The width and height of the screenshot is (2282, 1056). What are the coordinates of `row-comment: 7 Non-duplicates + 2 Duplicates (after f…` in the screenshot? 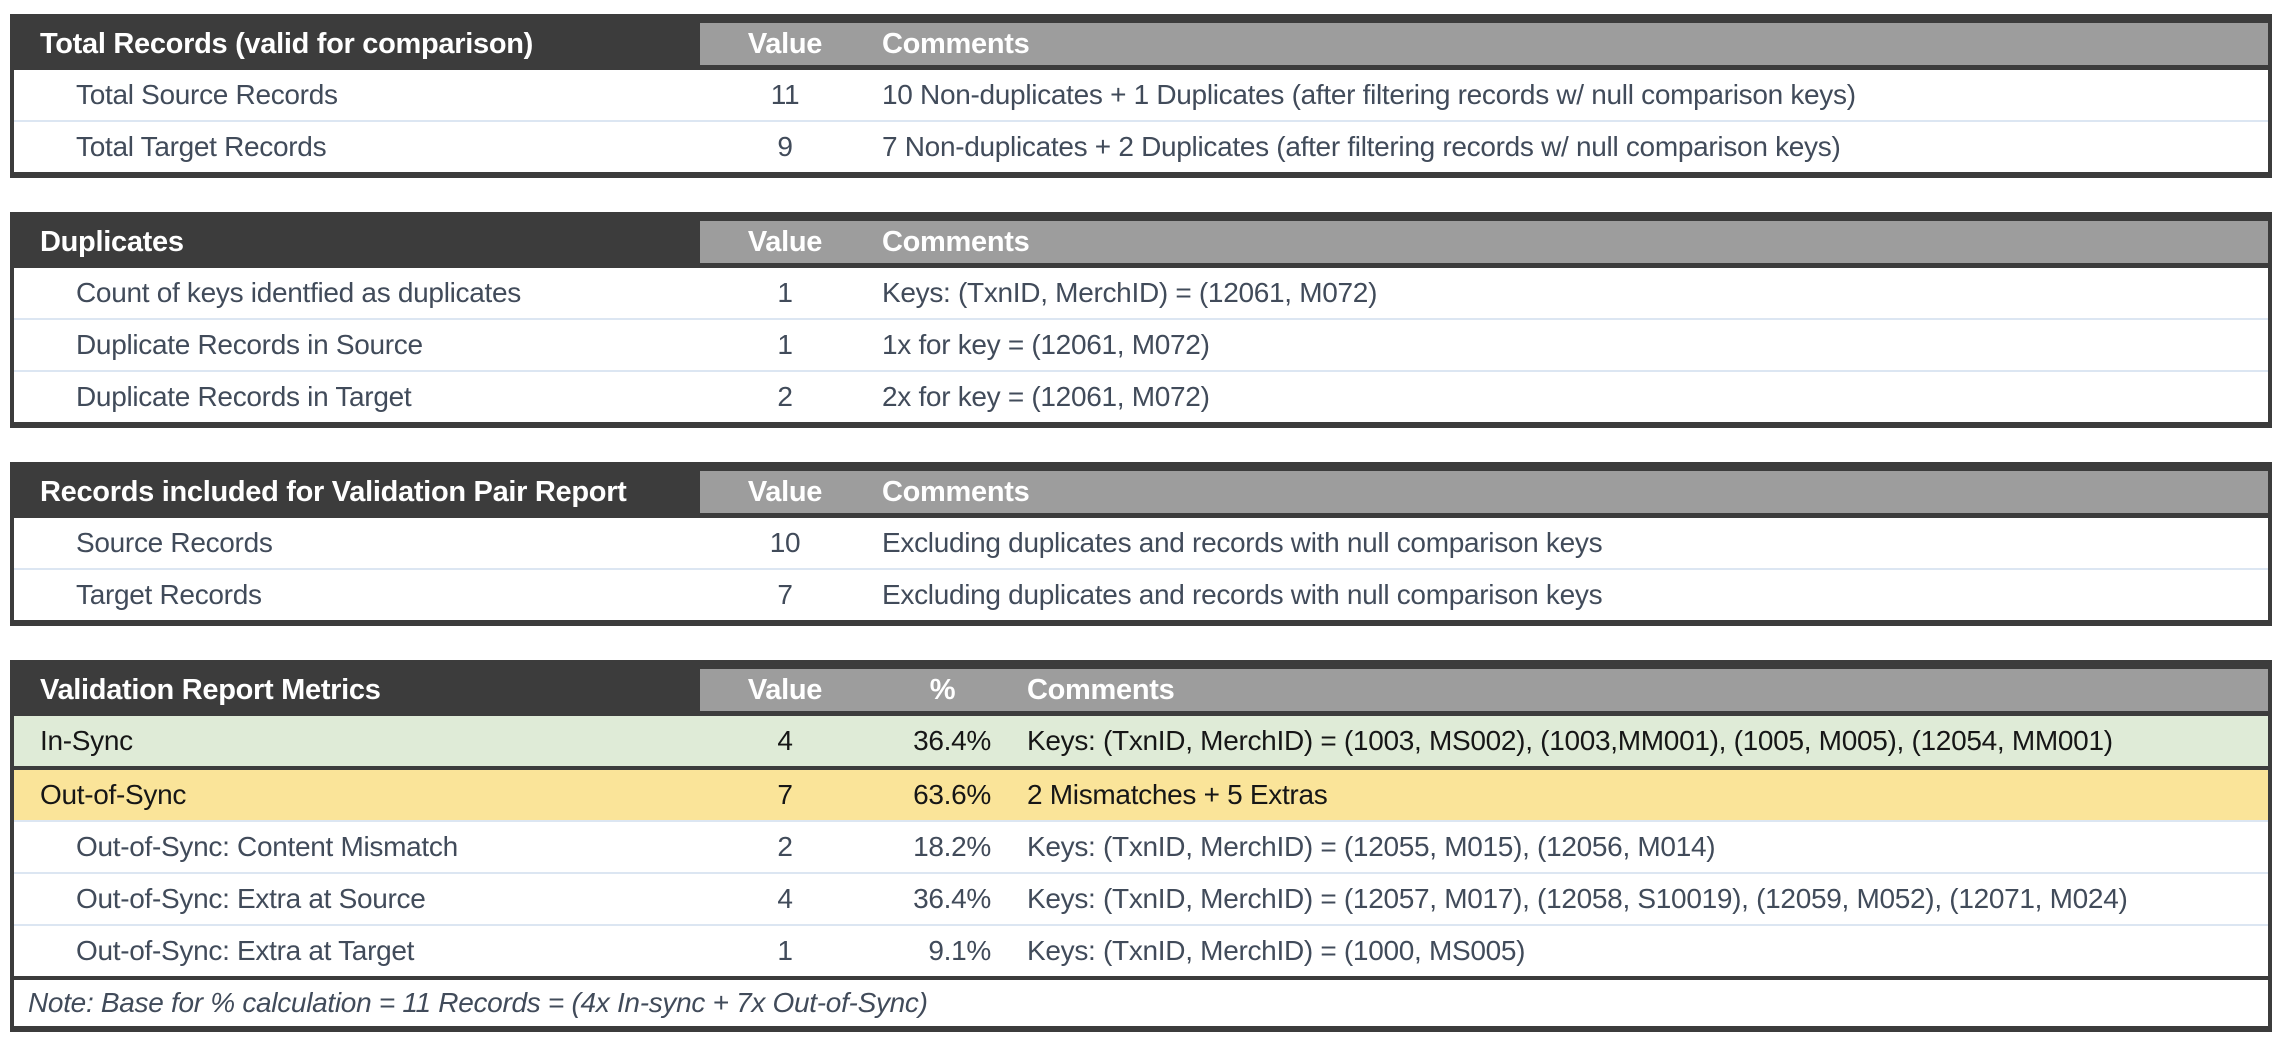 It's located at (1361, 146).